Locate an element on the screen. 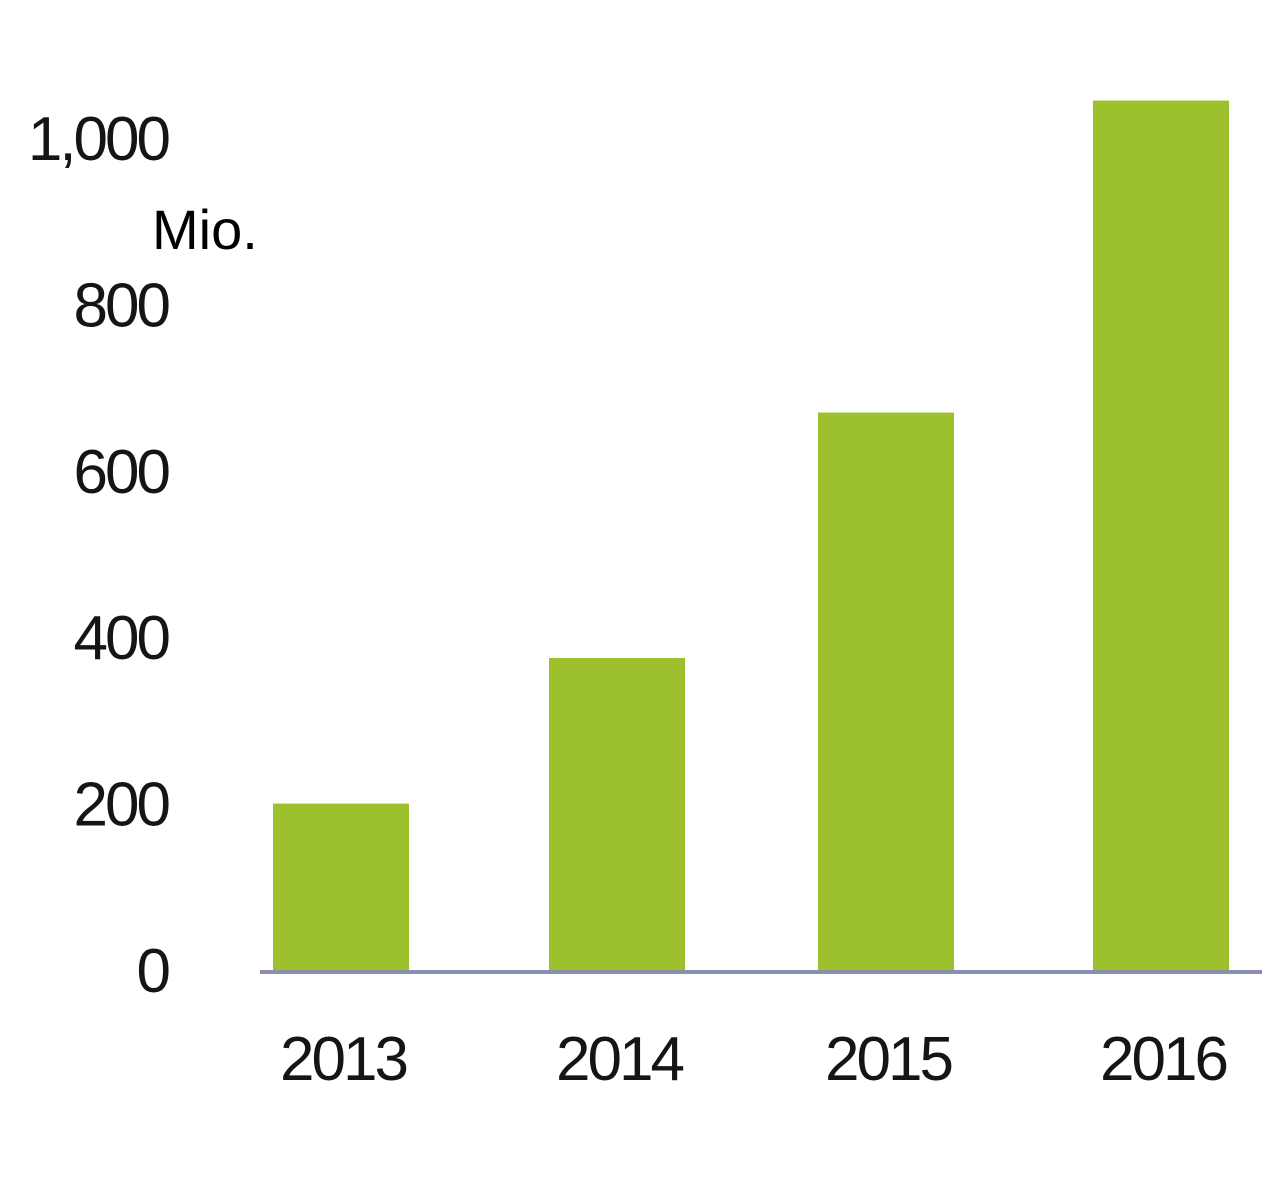 This screenshot has height=1190, width=1280. bar-2014 is located at coordinates (617, 814).